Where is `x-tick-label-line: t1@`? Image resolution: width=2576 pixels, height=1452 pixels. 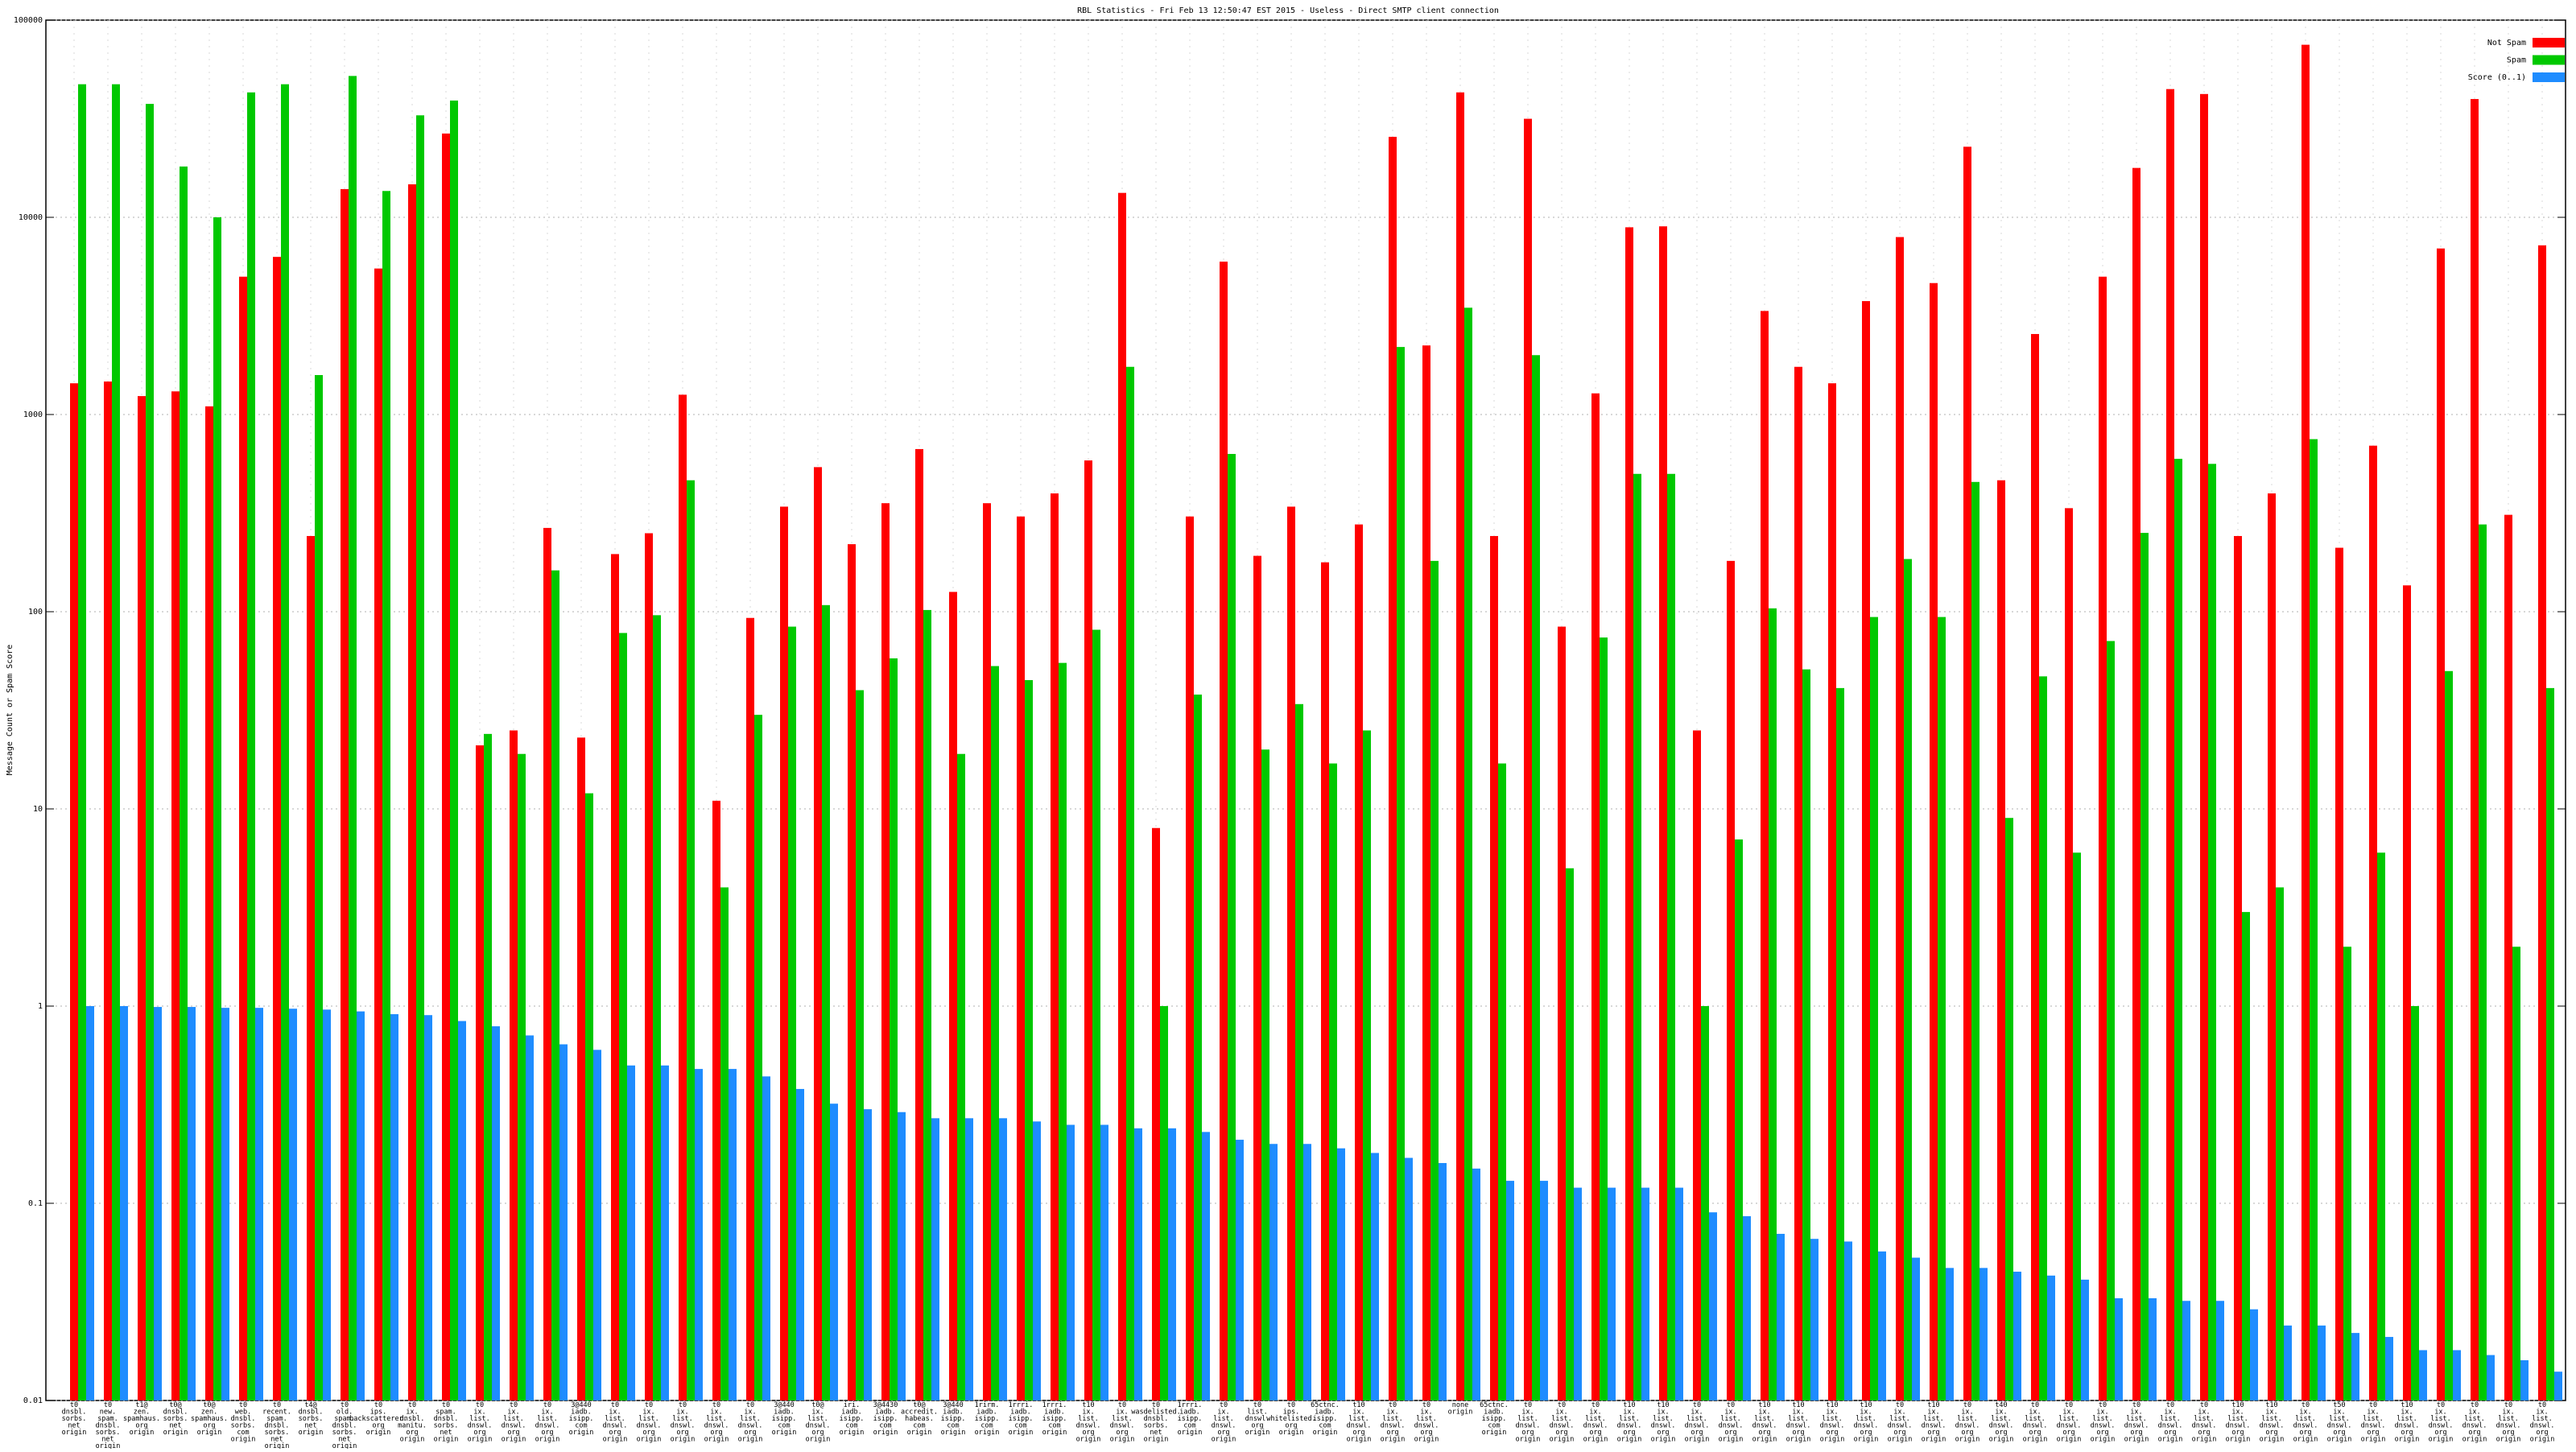 x-tick-label-line: t1@ is located at coordinates (141, 1405).